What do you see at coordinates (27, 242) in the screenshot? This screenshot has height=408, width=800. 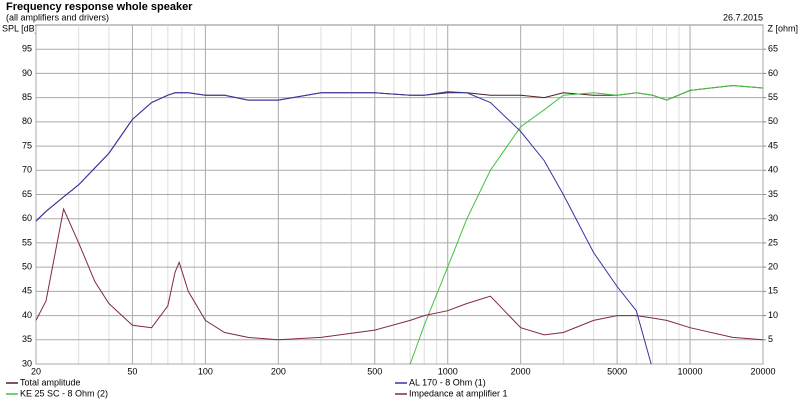 I see `y-tick-label: 55` at bounding box center [27, 242].